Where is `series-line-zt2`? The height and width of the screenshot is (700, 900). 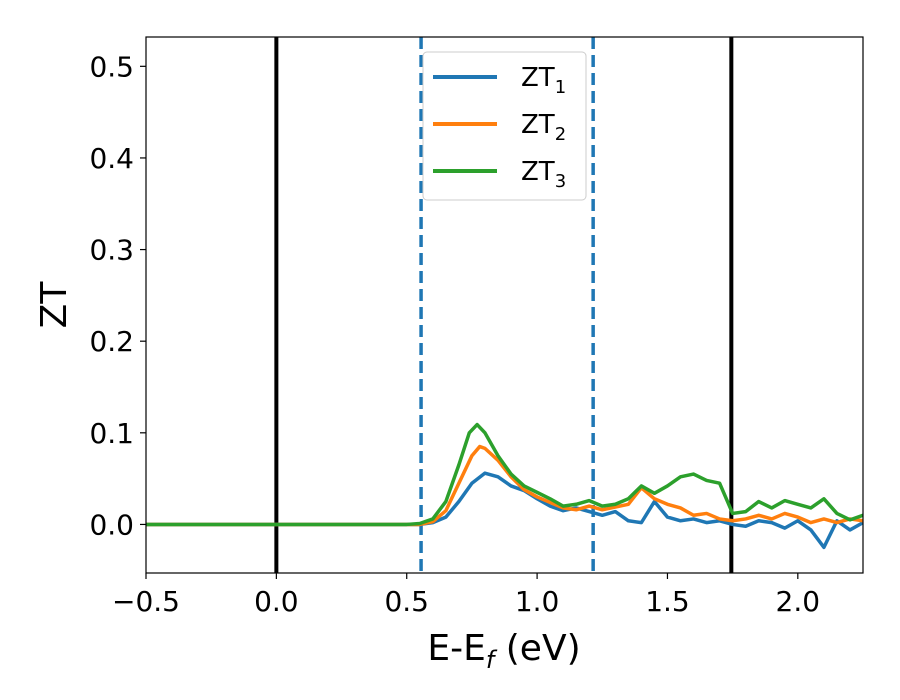
series-line-zt2 is located at coordinates (504, 485).